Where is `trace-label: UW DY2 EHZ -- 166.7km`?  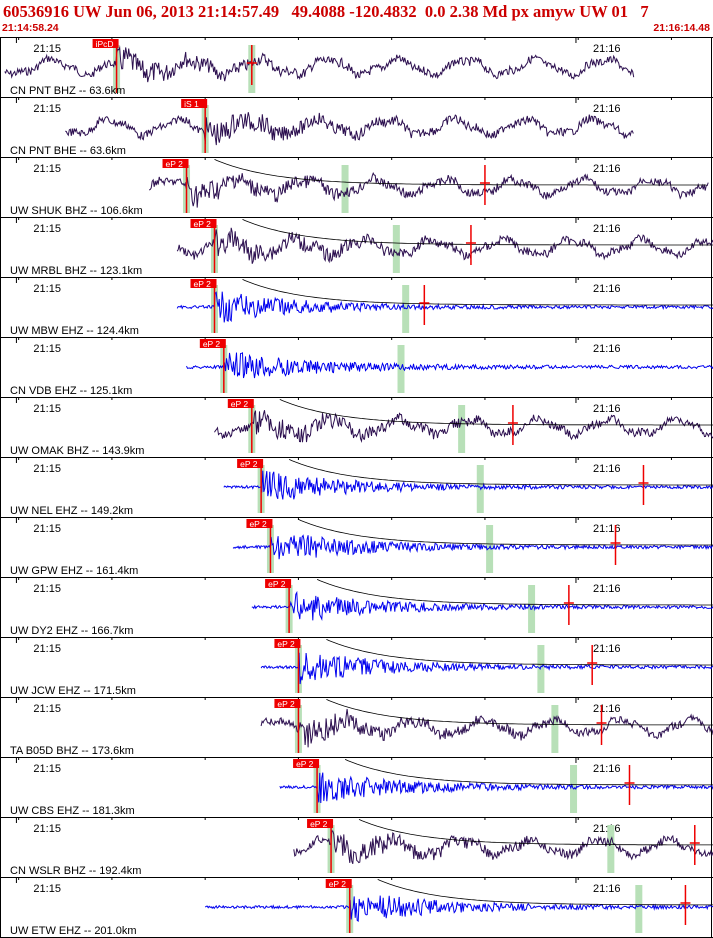
trace-label: UW DY2 EHZ -- 166.7km is located at coordinates (71, 631).